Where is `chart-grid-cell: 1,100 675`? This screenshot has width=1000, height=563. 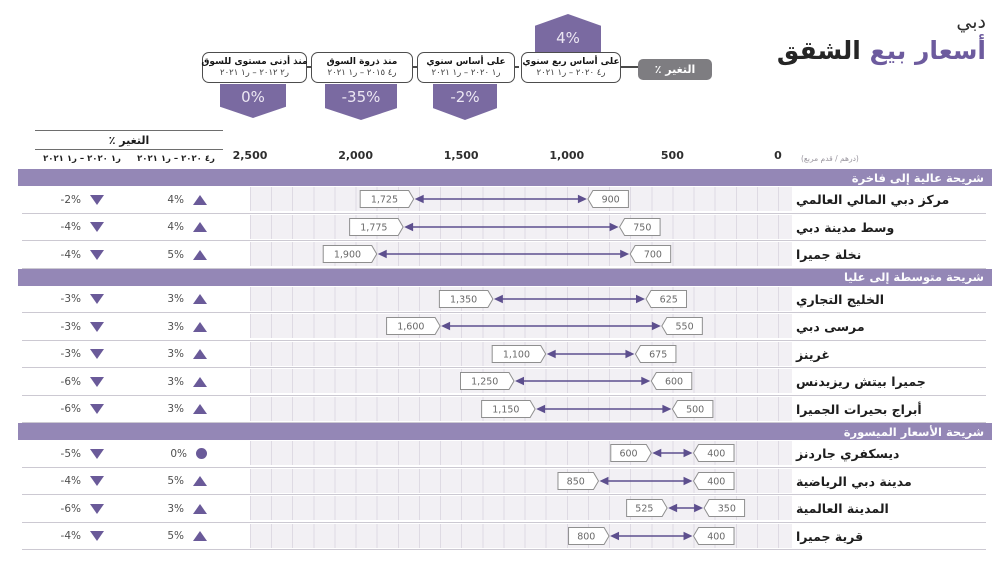 chart-grid-cell: 1,100 675 is located at coordinates (521, 353).